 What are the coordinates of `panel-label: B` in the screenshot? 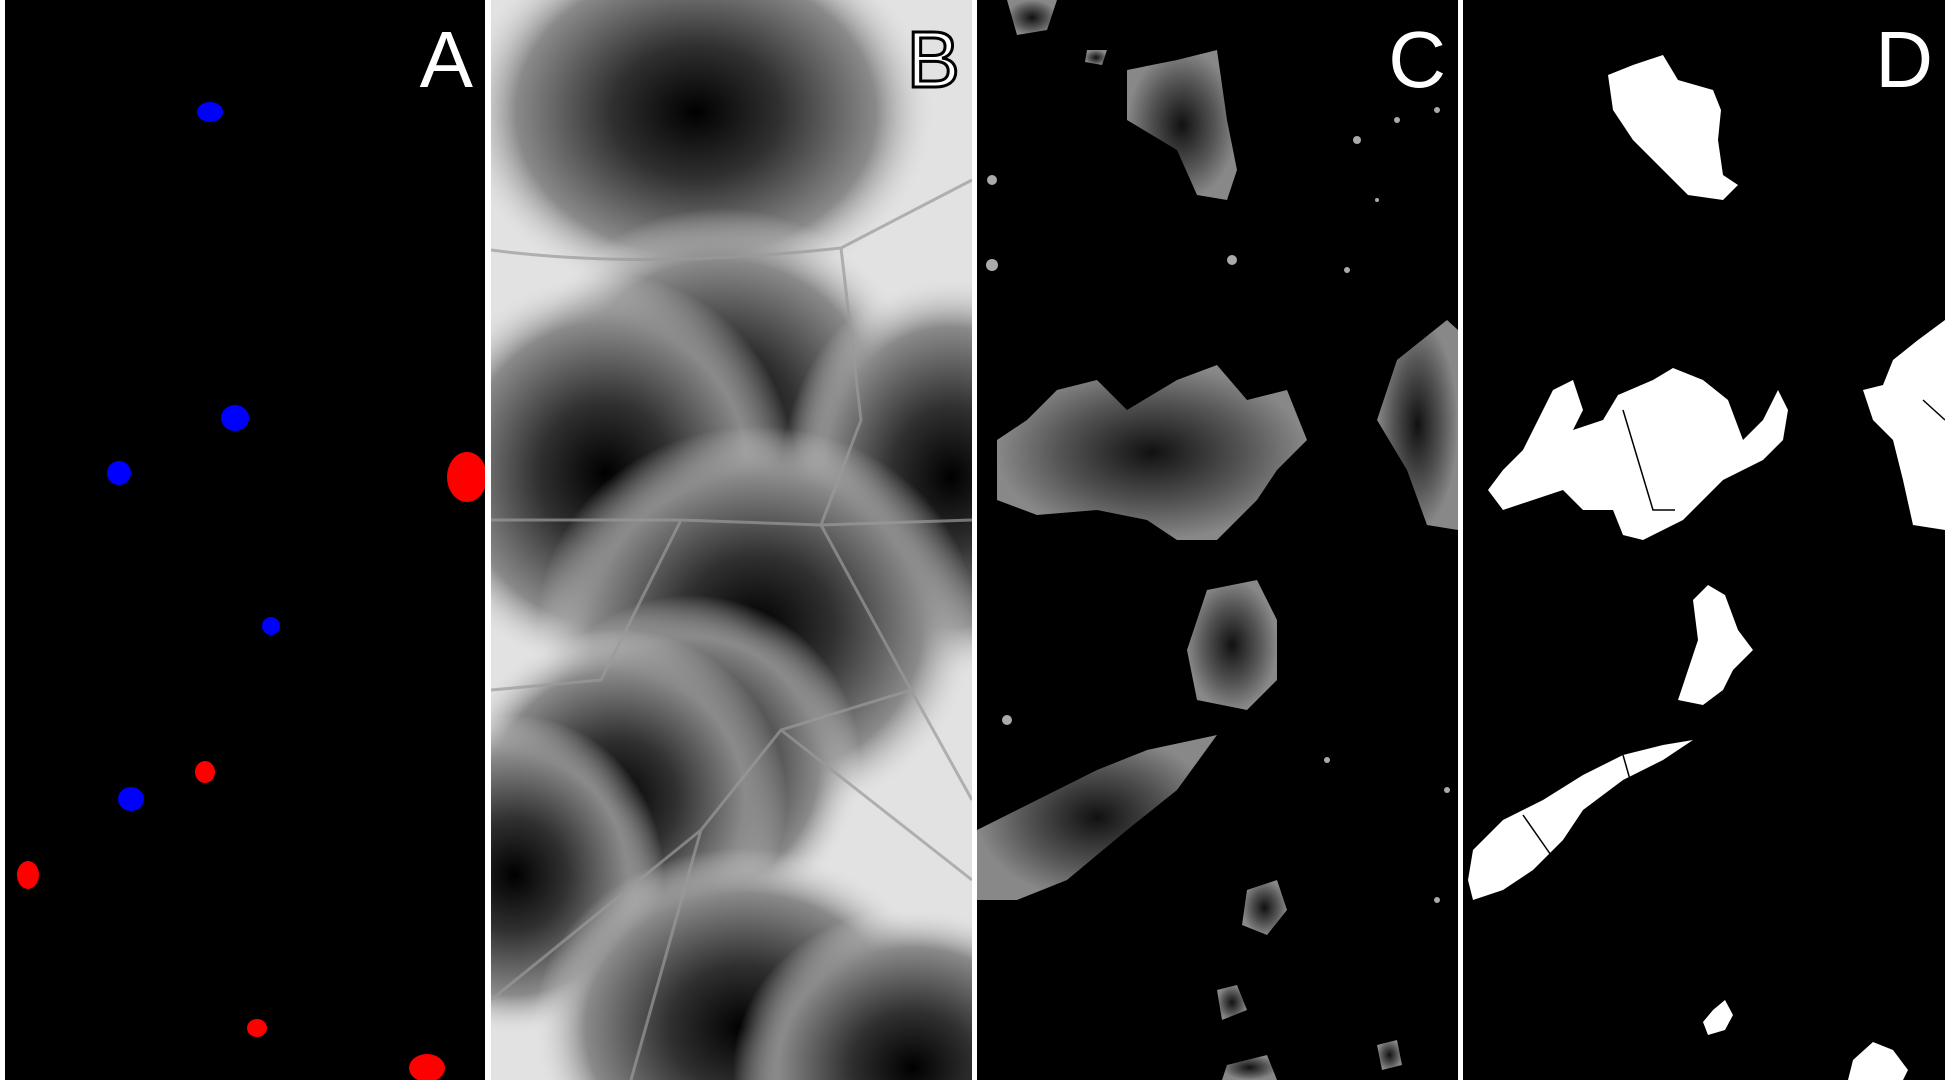 It's located at (933, 59).